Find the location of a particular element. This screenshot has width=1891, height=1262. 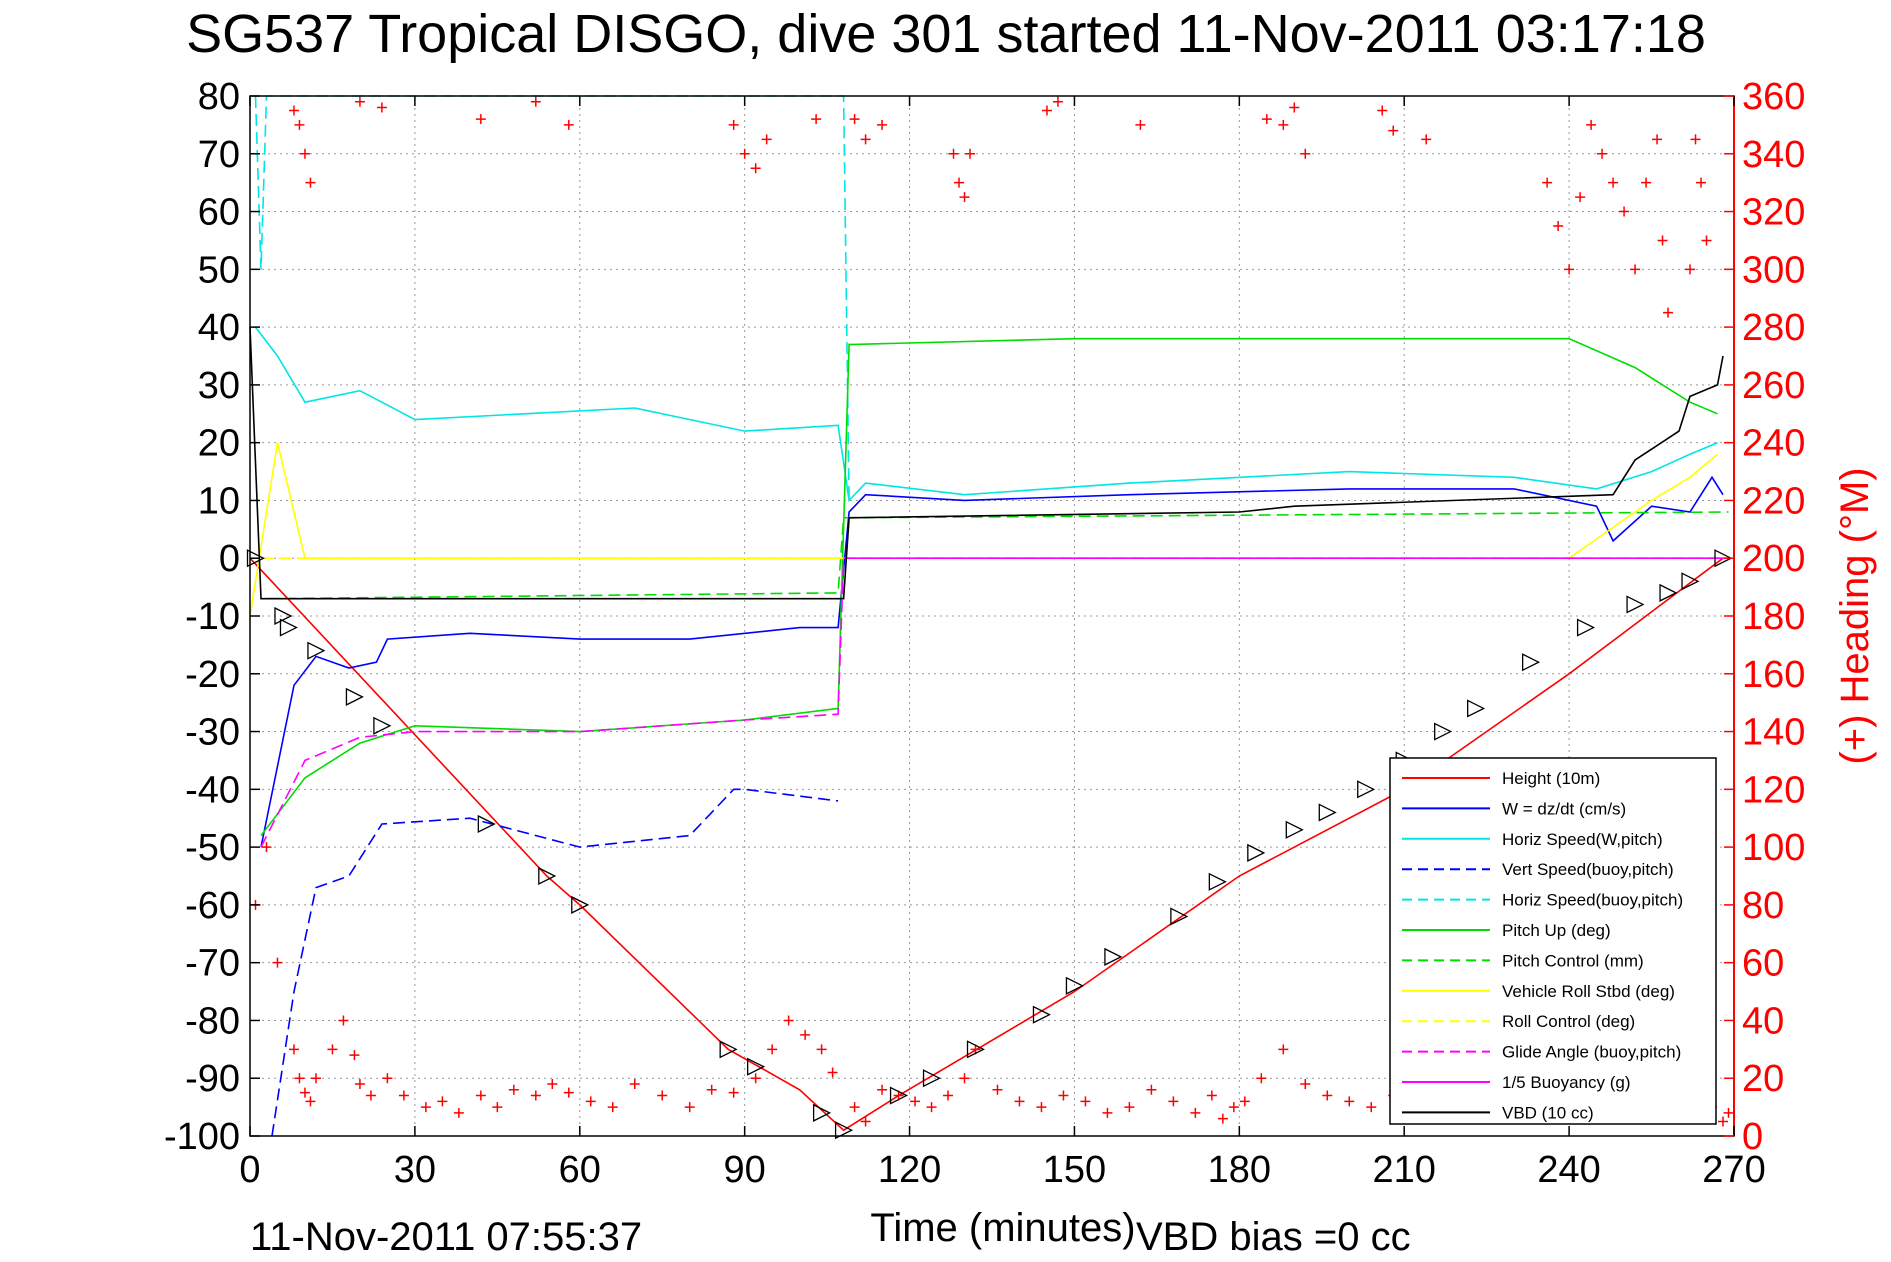

y2-tick-label: 340 is located at coordinates (1773, 155).